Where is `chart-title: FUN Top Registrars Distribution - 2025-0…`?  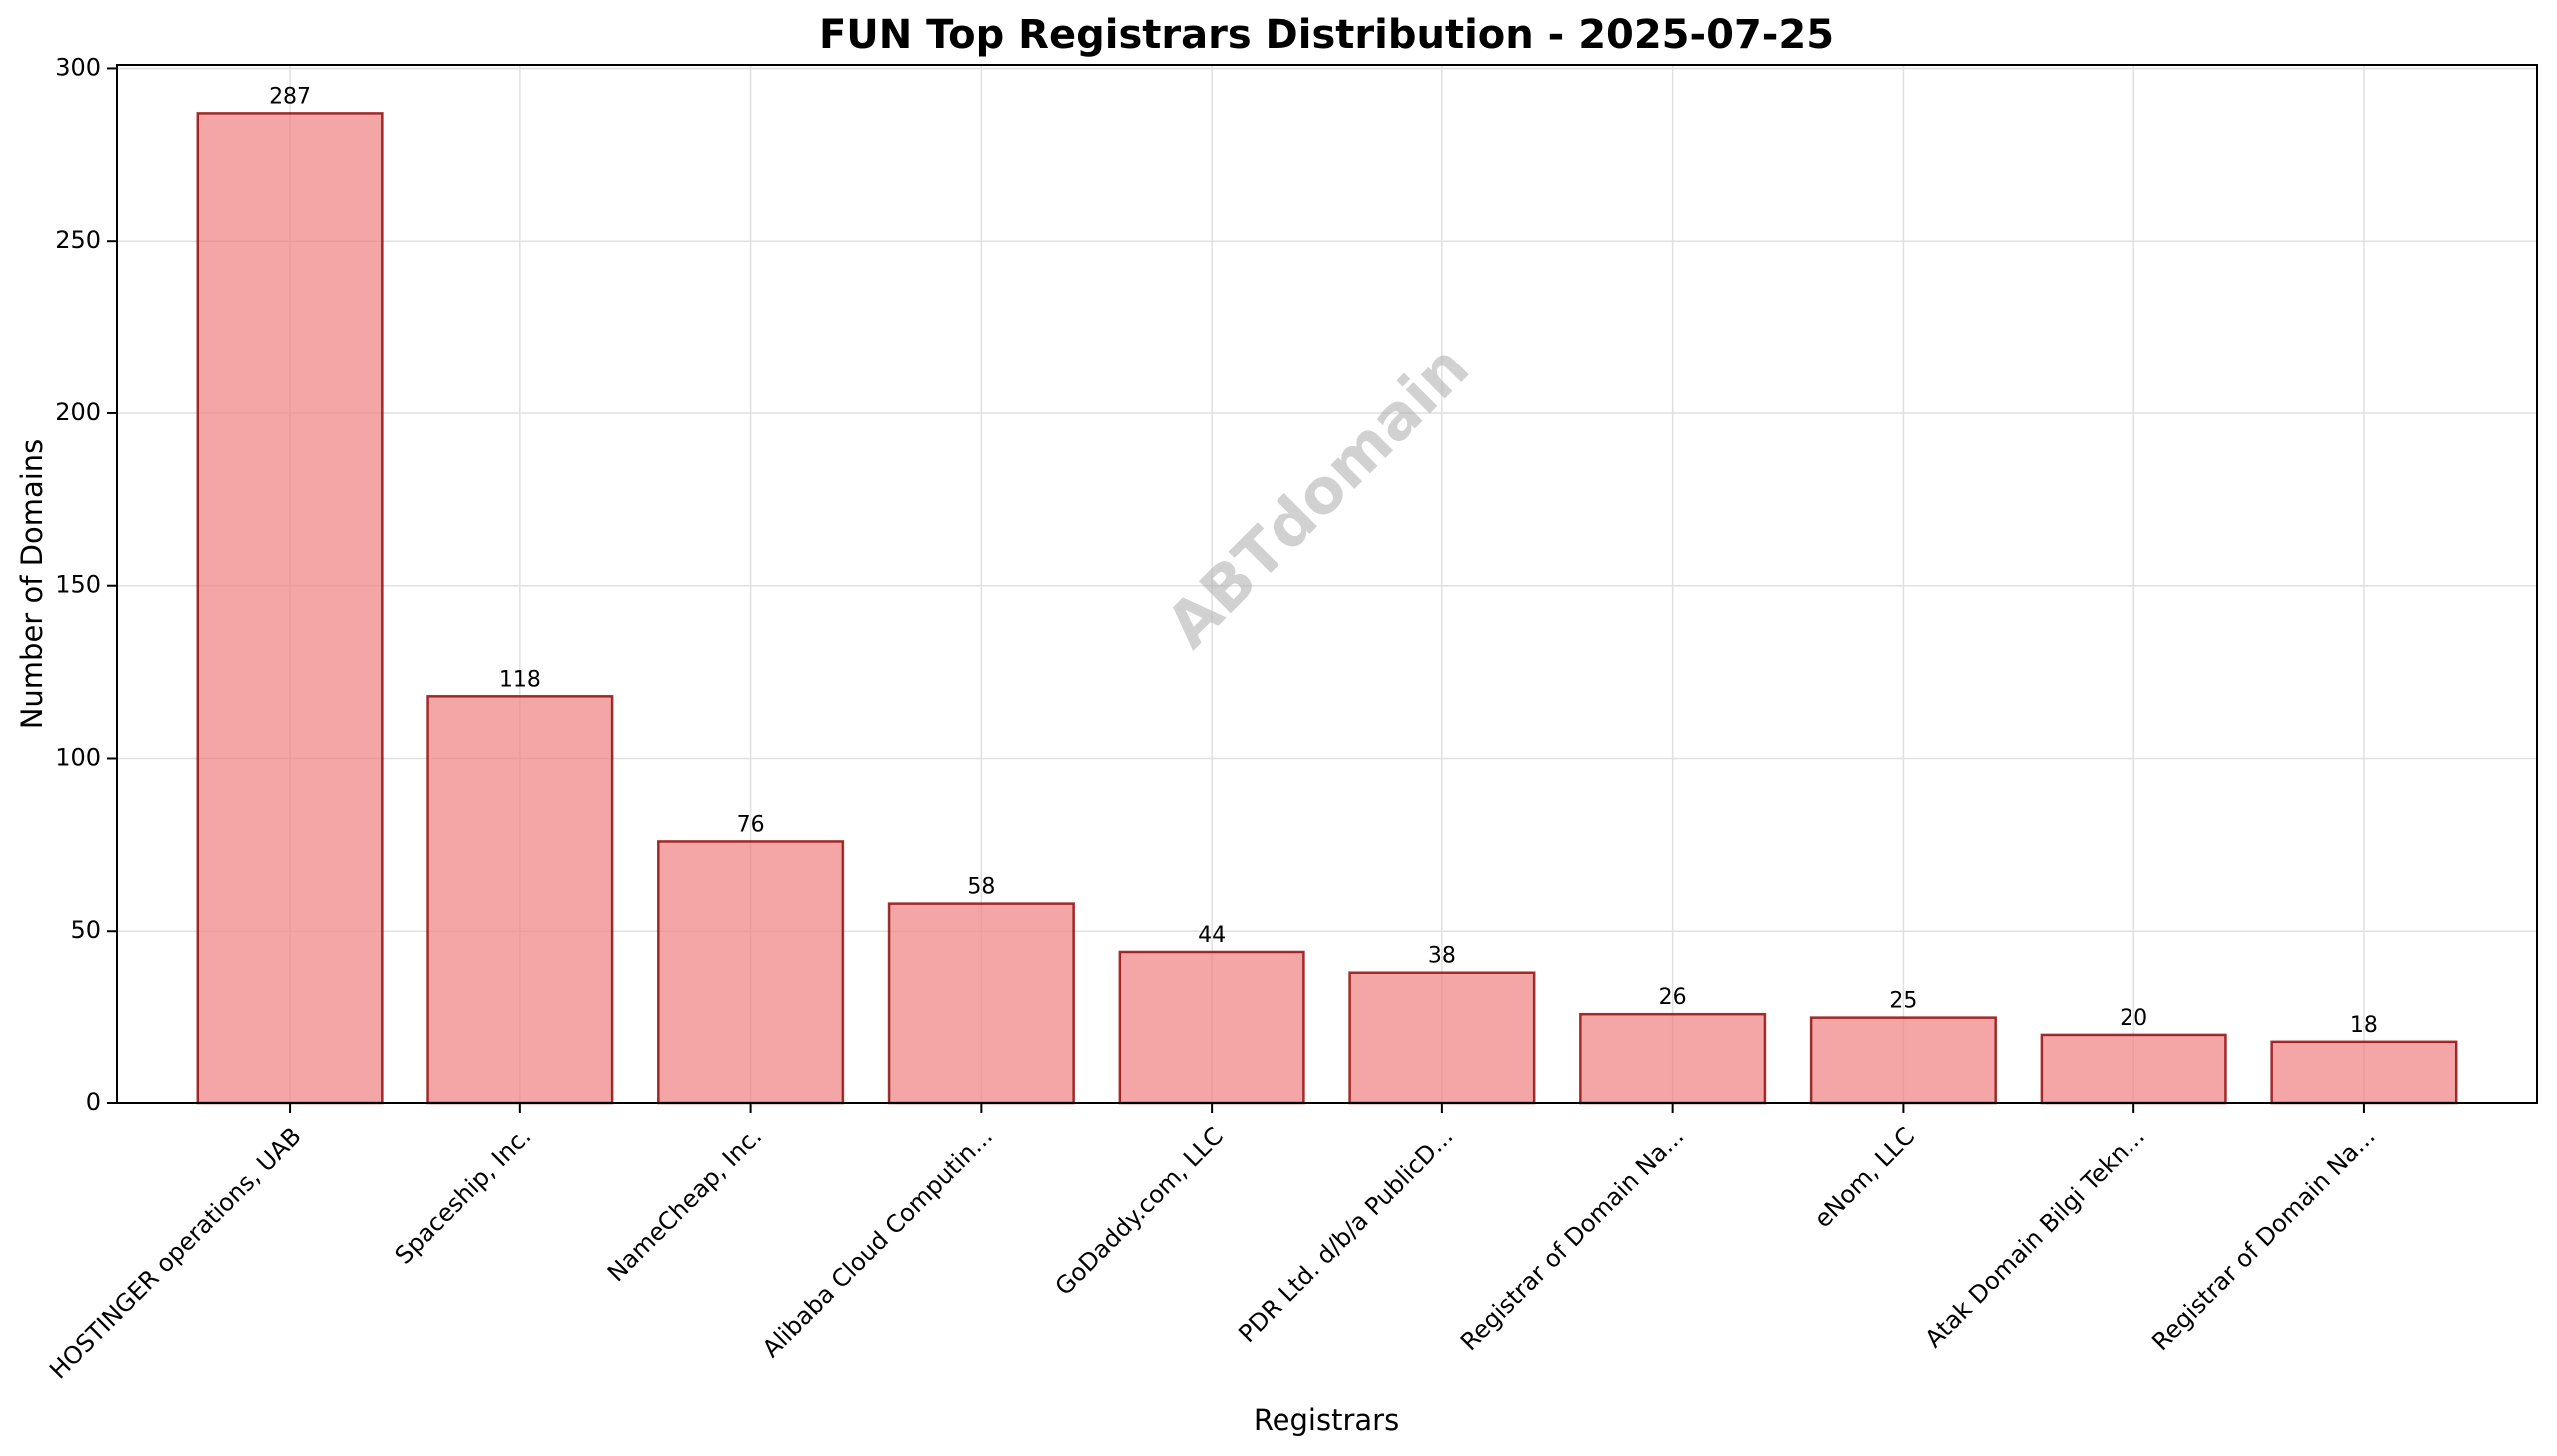
chart-title: FUN Top Registrars Distribution - 2025-0… is located at coordinates (1326, 35).